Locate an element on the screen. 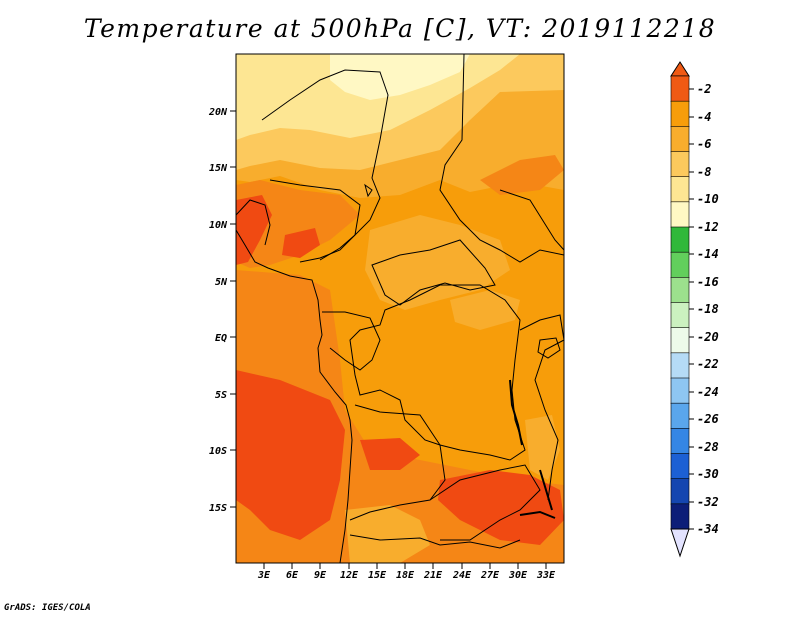  lat-label: 10N is located at coordinates (218, 225).